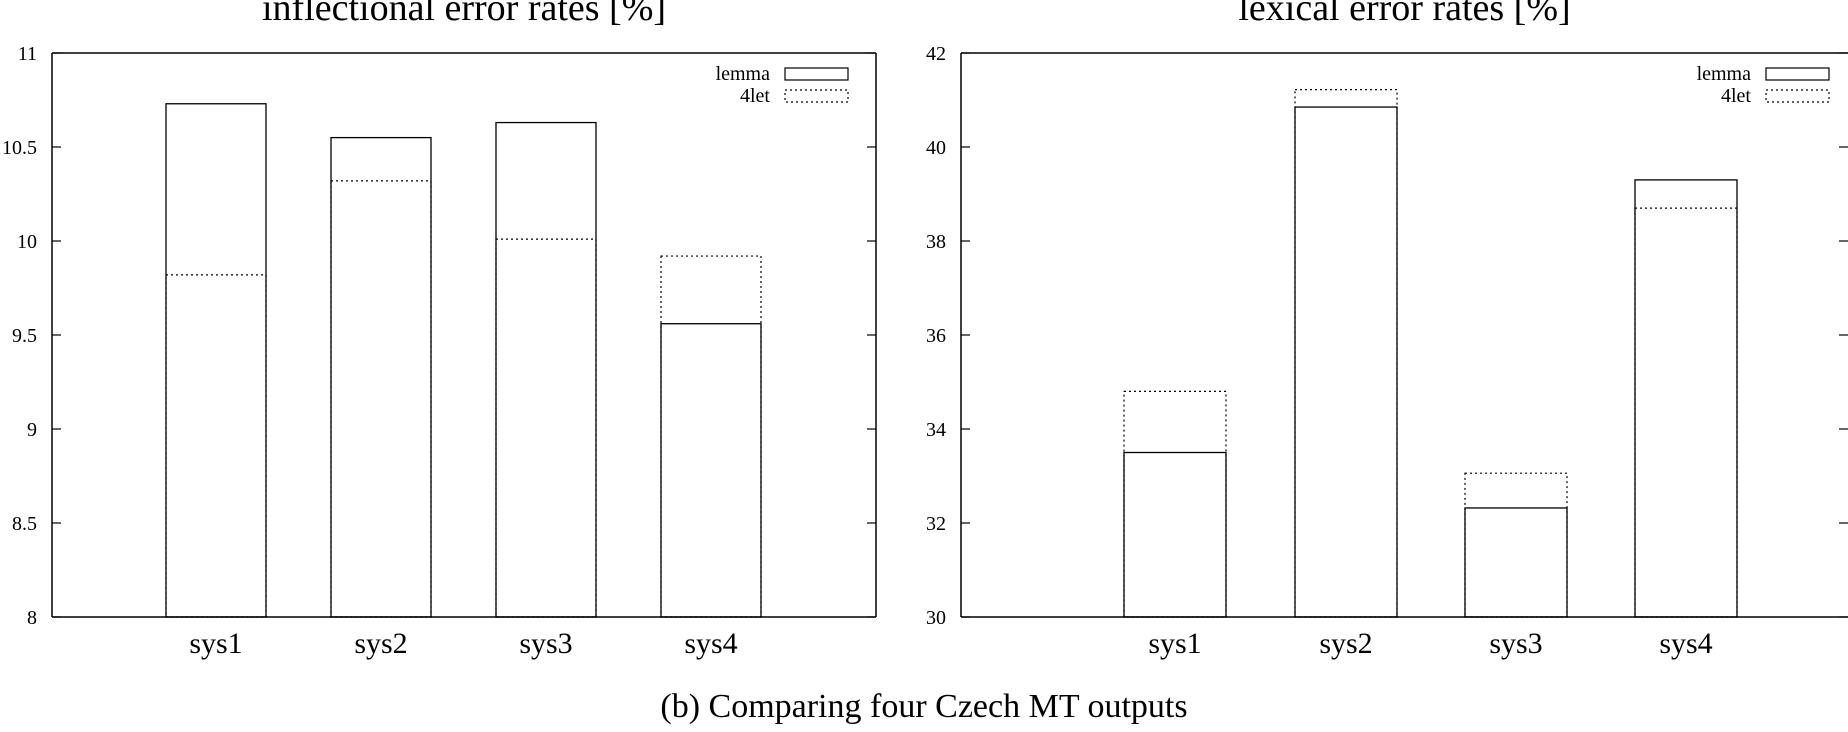 This screenshot has height=732, width=1848. What do you see at coordinates (816, 96) in the screenshot?
I see `inflectional-legend-sample-4let` at bounding box center [816, 96].